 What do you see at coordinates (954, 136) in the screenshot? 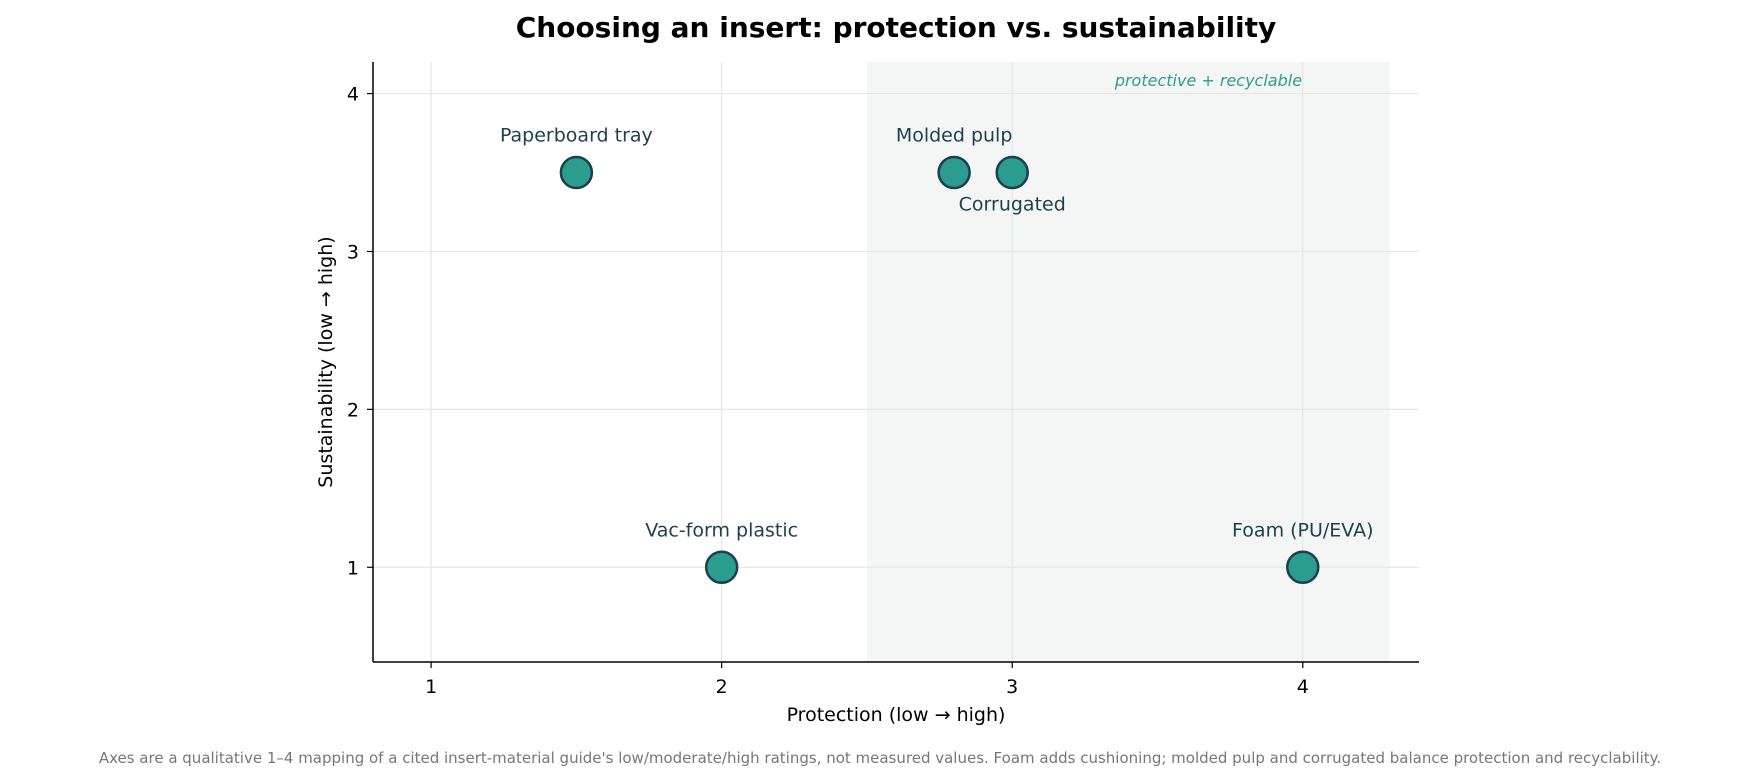
I see `data-point-label: Molded pulp` at bounding box center [954, 136].